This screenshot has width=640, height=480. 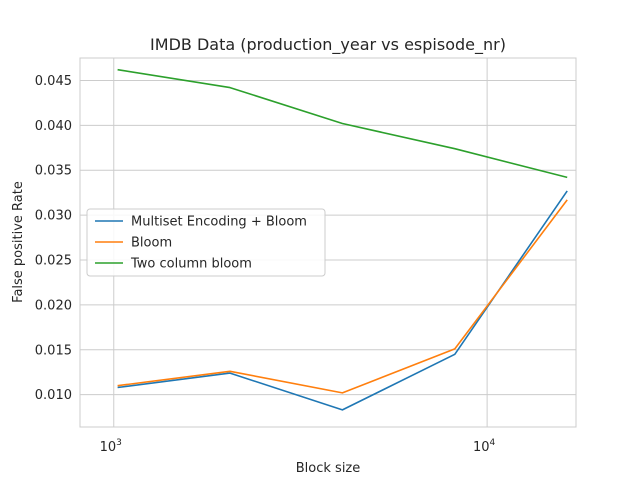 I want to click on y-tick-label: 0.015, so click(x=53, y=350).